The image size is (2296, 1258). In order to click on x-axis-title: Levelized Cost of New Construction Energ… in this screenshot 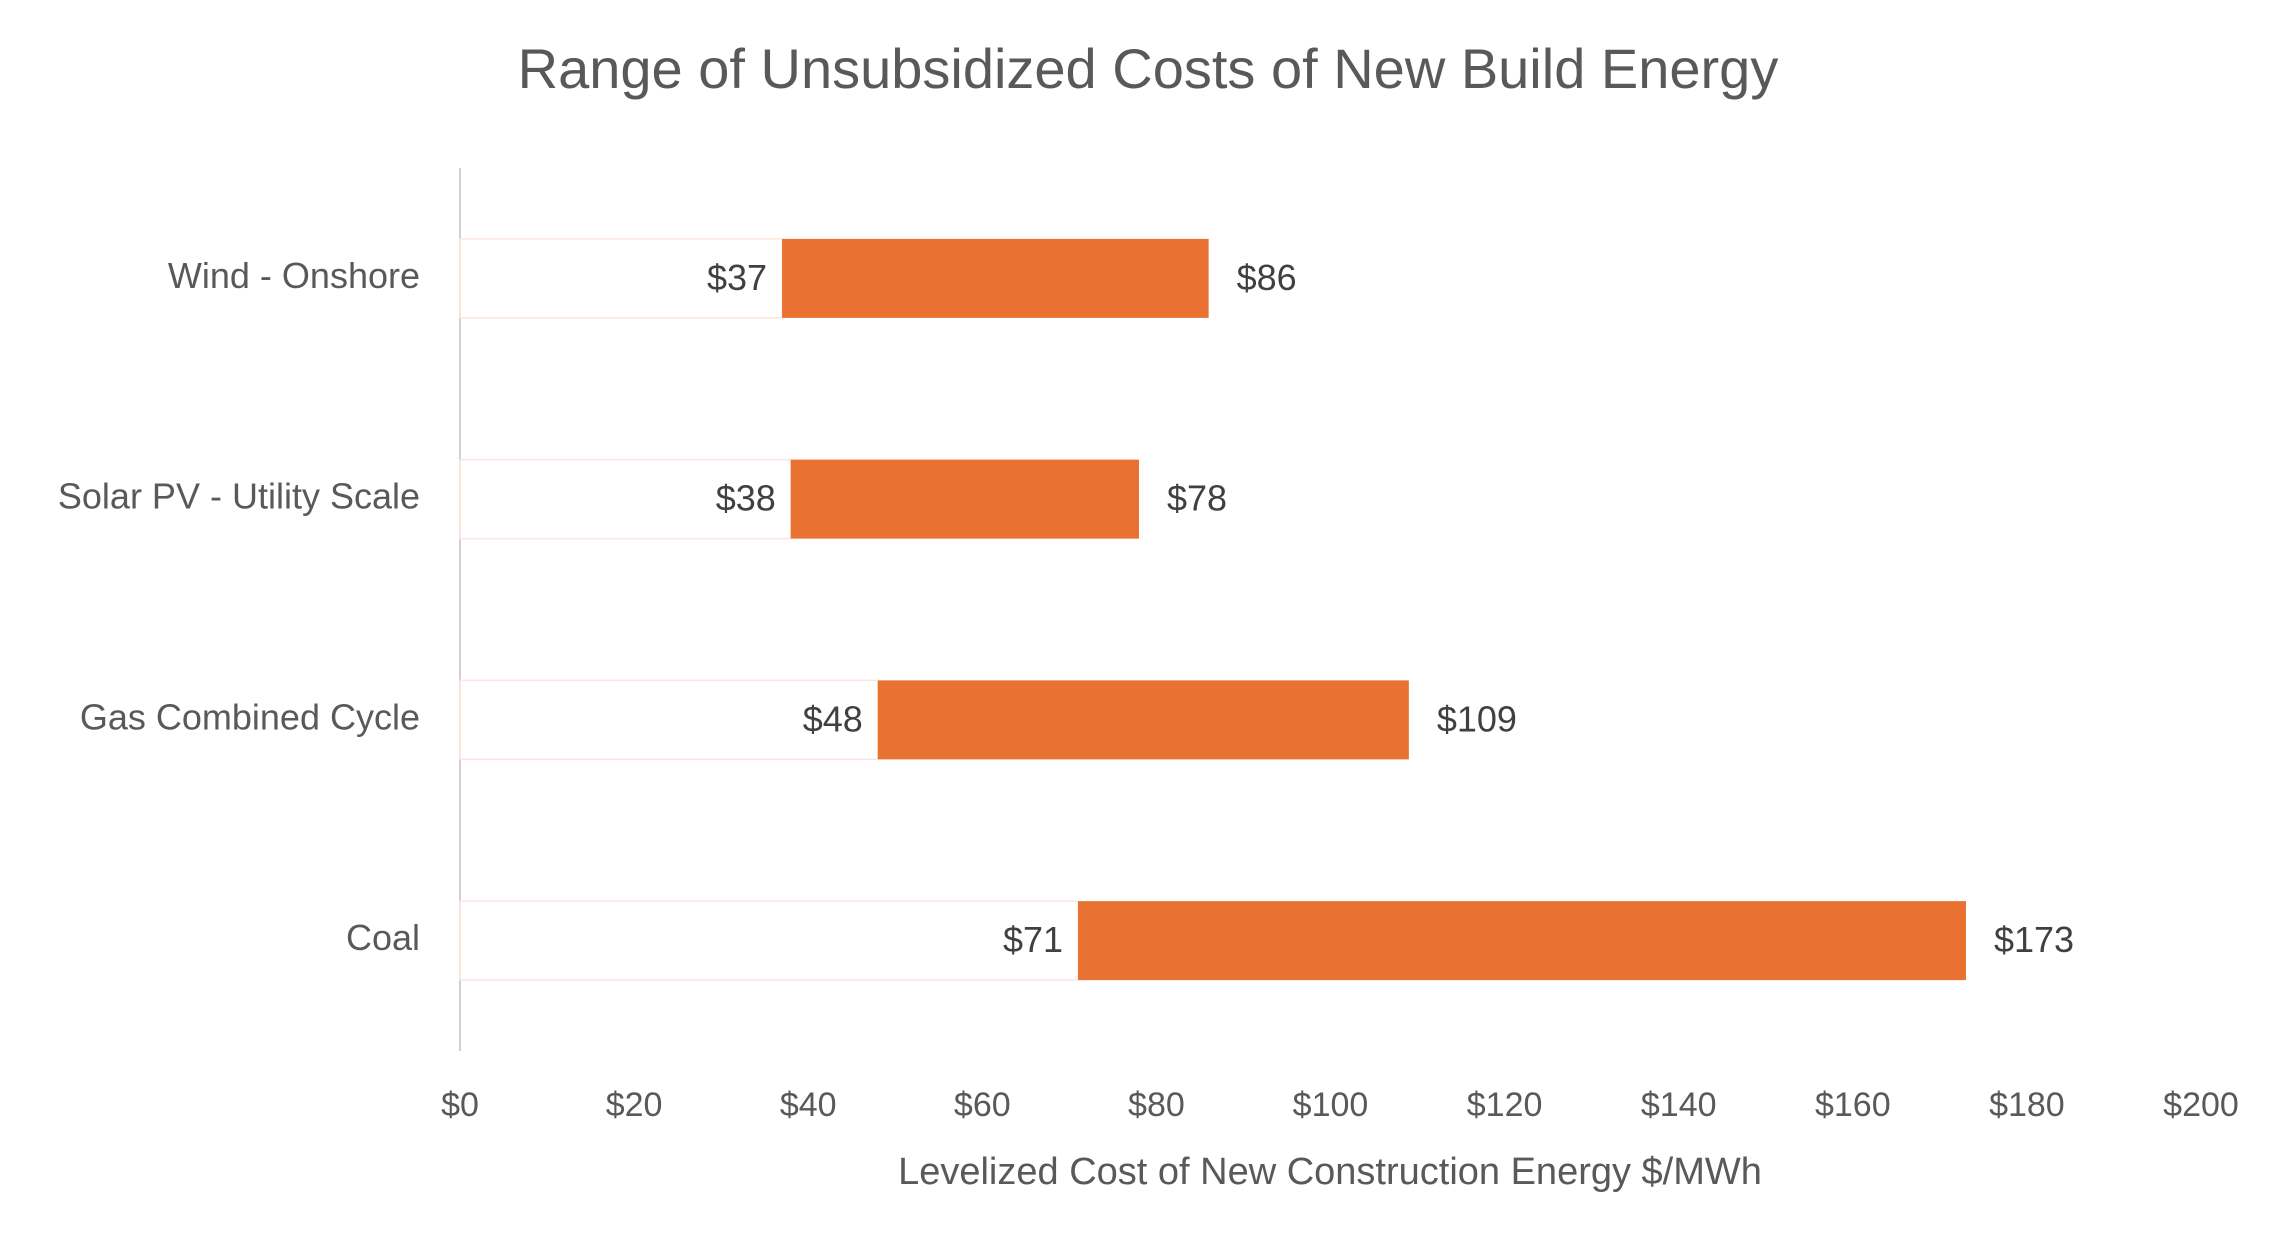, I will do `click(1330, 1172)`.